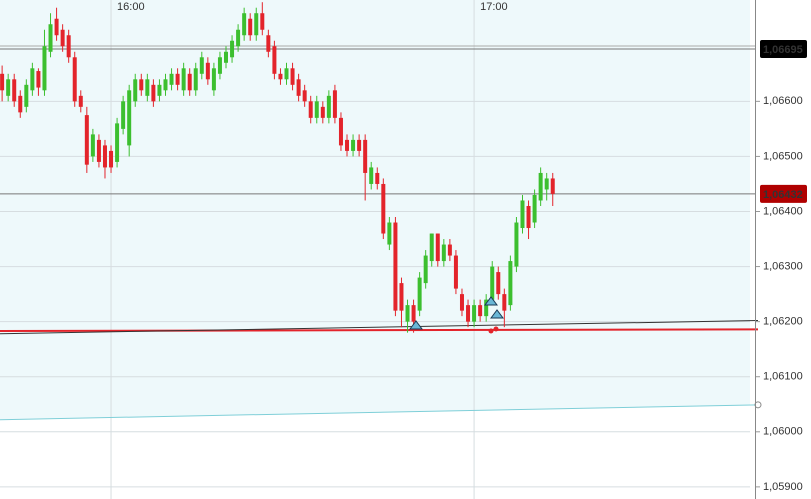  Describe the element at coordinates (783, 266) in the screenshot. I see `y-tick-label: 1,06300` at that location.